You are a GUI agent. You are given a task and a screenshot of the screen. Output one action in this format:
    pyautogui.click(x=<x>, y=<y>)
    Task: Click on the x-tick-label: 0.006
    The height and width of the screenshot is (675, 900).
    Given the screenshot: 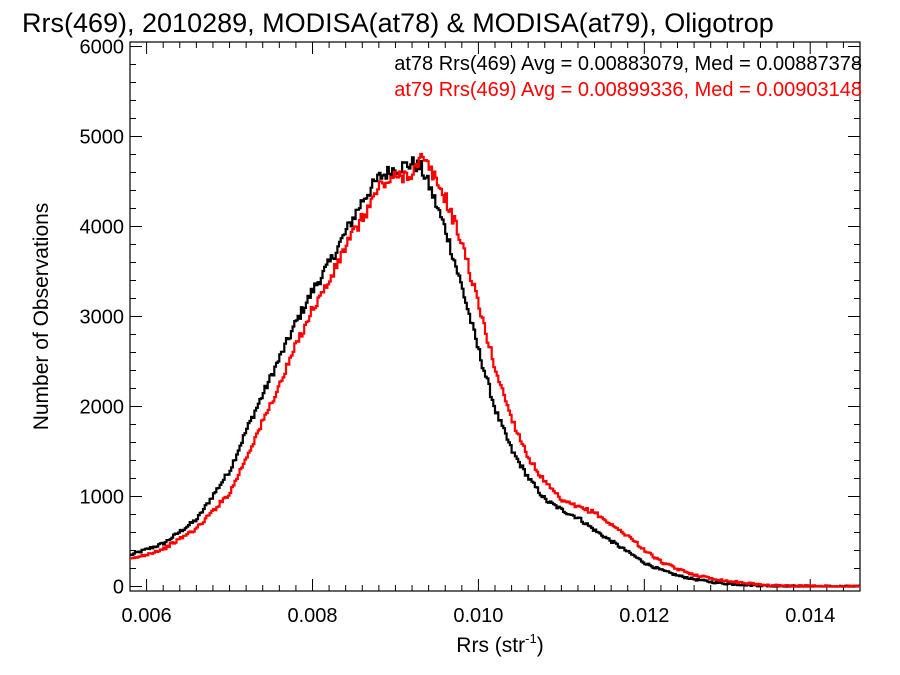 What is the action you would take?
    pyautogui.click(x=147, y=616)
    